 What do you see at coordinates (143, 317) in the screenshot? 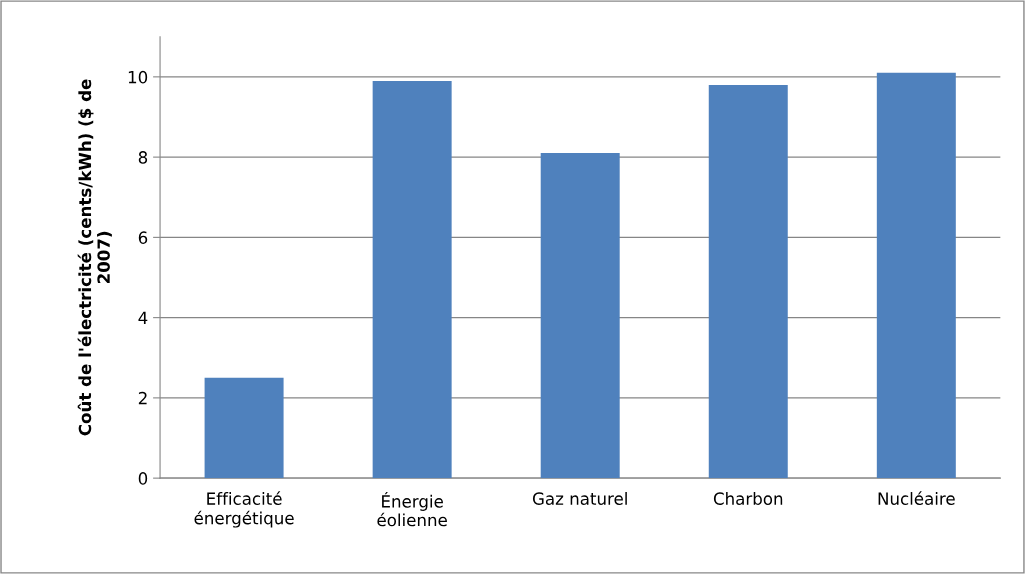
I see `y-tick-label: 4` at bounding box center [143, 317].